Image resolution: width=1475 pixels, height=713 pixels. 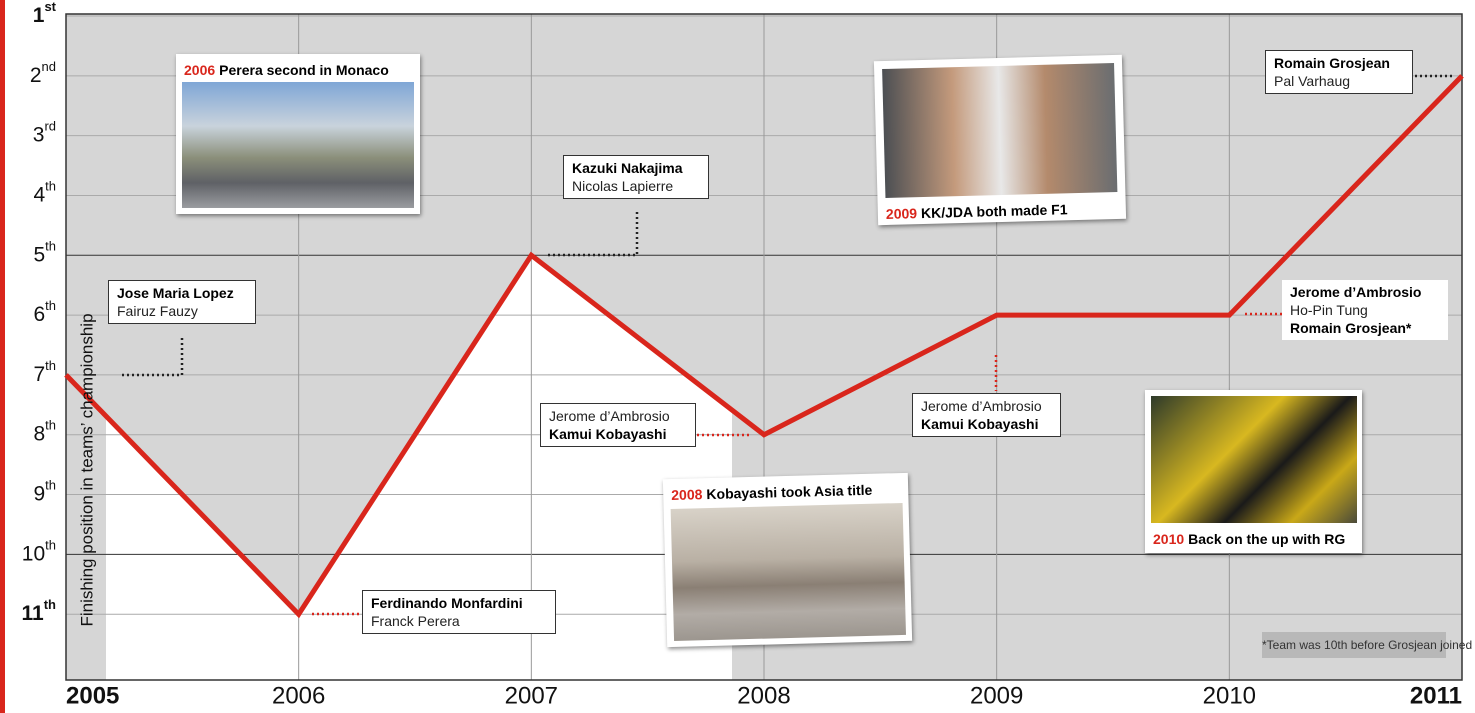 I want to click on photo-text: Perera second in Monaco, so click(x=304, y=70).